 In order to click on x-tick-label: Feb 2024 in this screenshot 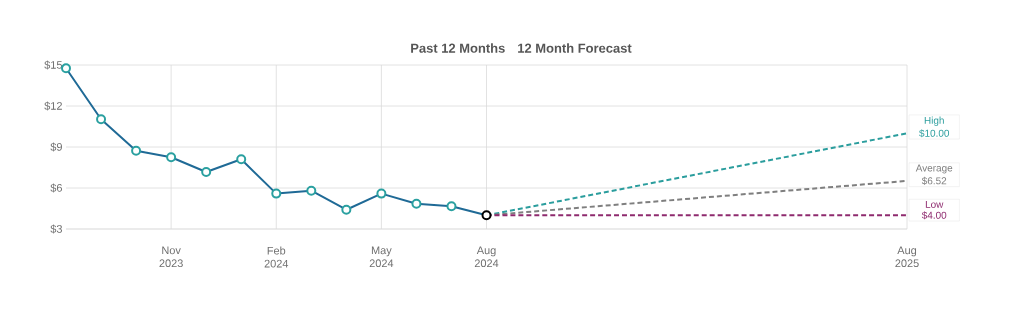, I will do `click(276, 257)`.